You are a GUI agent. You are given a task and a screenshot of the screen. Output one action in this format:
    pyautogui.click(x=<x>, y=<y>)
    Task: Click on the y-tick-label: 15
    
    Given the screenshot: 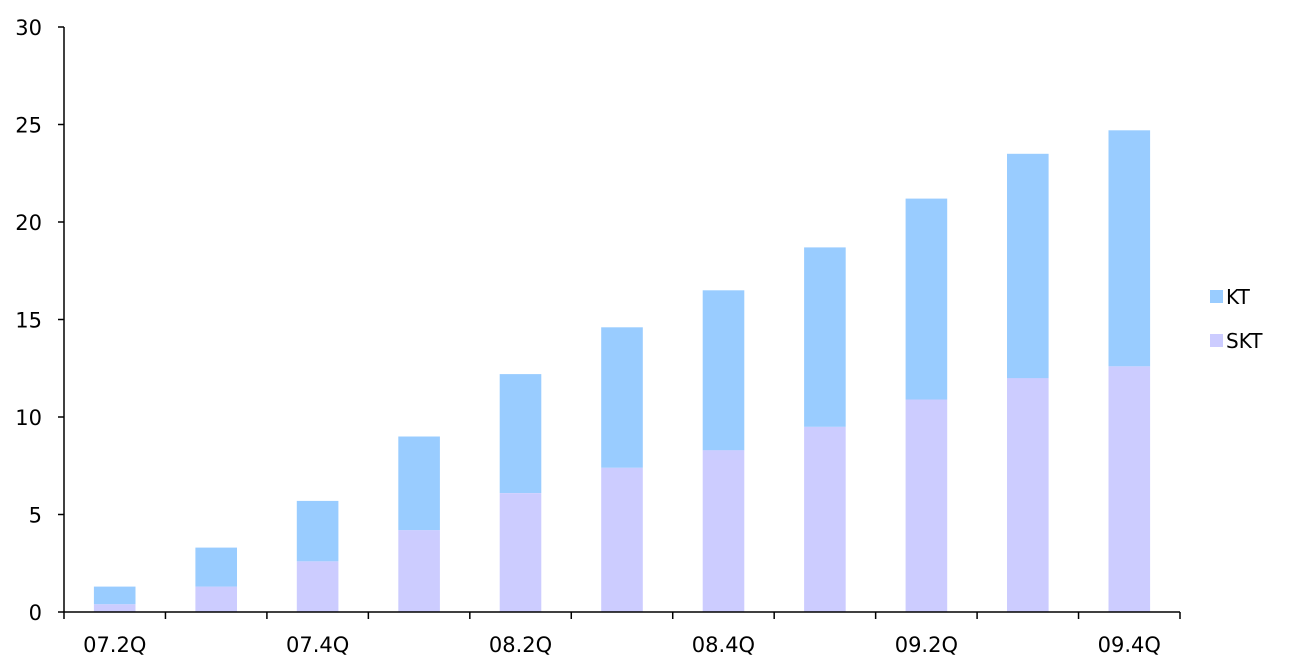 What is the action you would take?
    pyautogui.click(x=28, y=321)
    